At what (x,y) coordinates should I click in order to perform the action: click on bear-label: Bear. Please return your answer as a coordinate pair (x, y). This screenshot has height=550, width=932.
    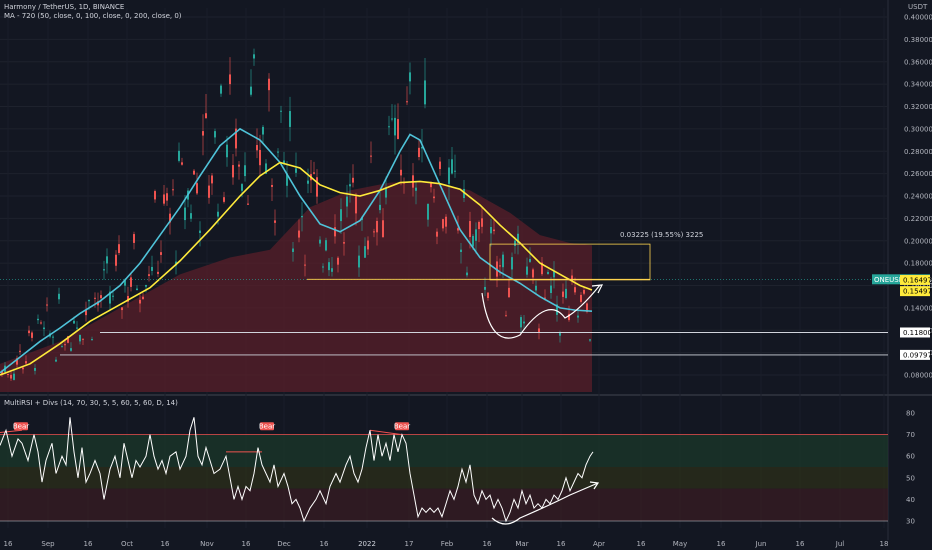
    Looking at the image, I should click on (402, 426).